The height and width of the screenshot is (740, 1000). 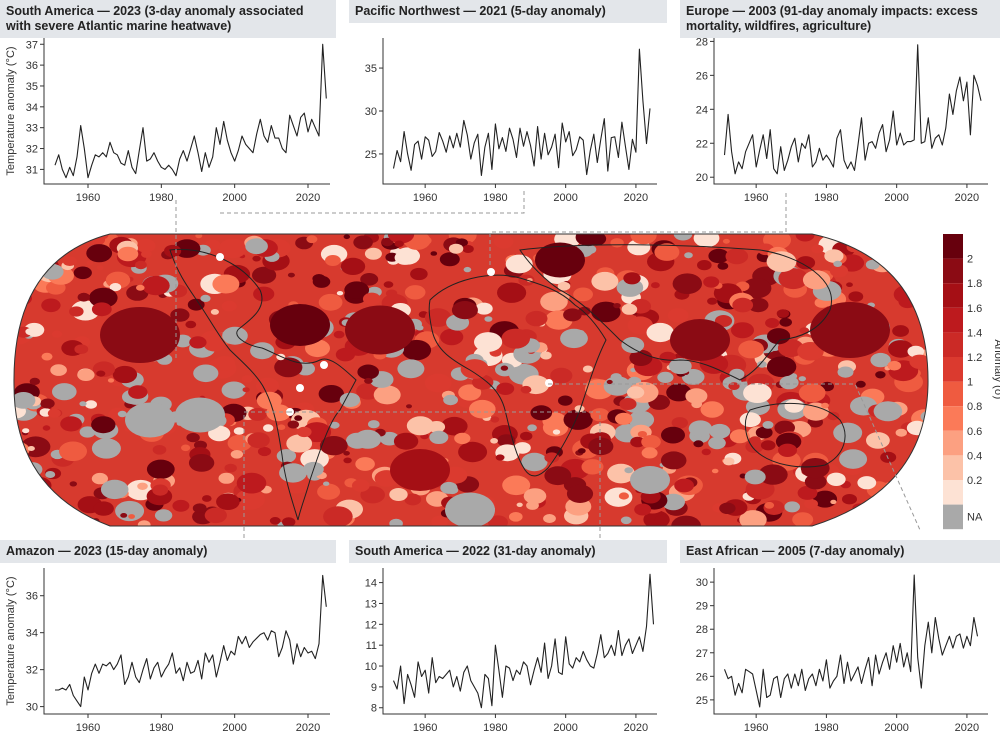 I want to click on line-chart: 20 22 24 26 28 1960 1980 2000 2020, so click(x=842, y=120).